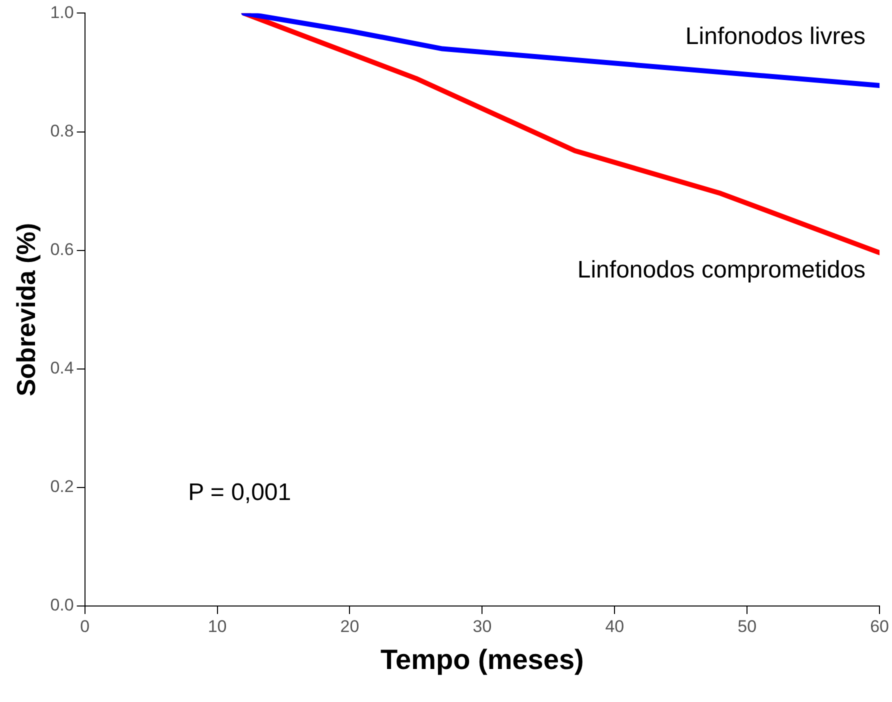  I want to click on x-tick-label: 10, so click(217, 626).